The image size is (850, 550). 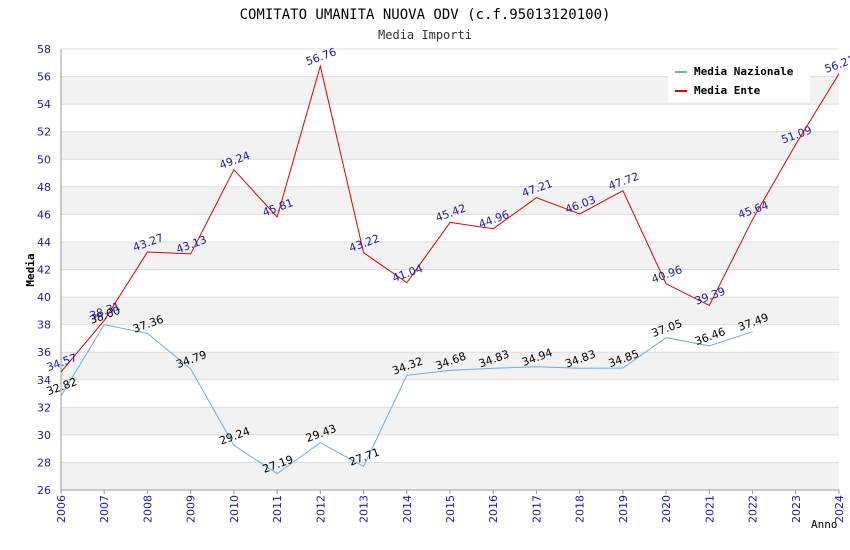 What do you see at coordinates (839, 509) in the screenshot?
I see `x-tick-label: 2024` at bounding box center [839, 509].